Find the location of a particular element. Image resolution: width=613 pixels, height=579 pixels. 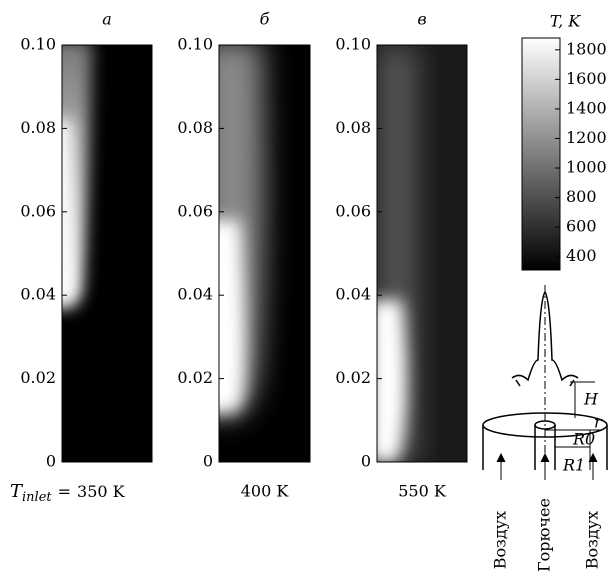

label-fuel: Горючее is located at coordinates (544, 535).